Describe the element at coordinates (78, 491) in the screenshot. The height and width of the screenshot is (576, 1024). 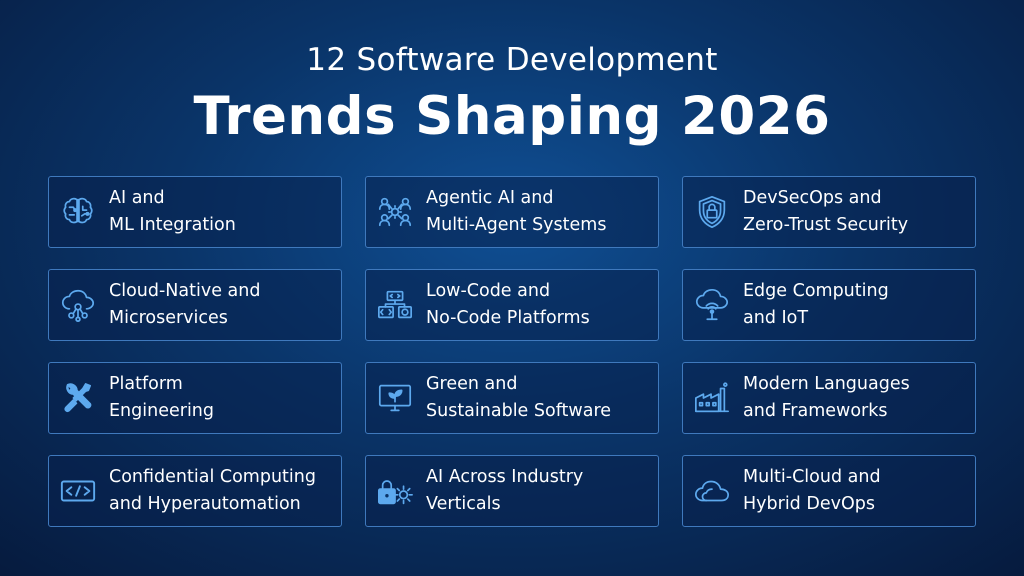
I see `code-brackets-icon` at that location.